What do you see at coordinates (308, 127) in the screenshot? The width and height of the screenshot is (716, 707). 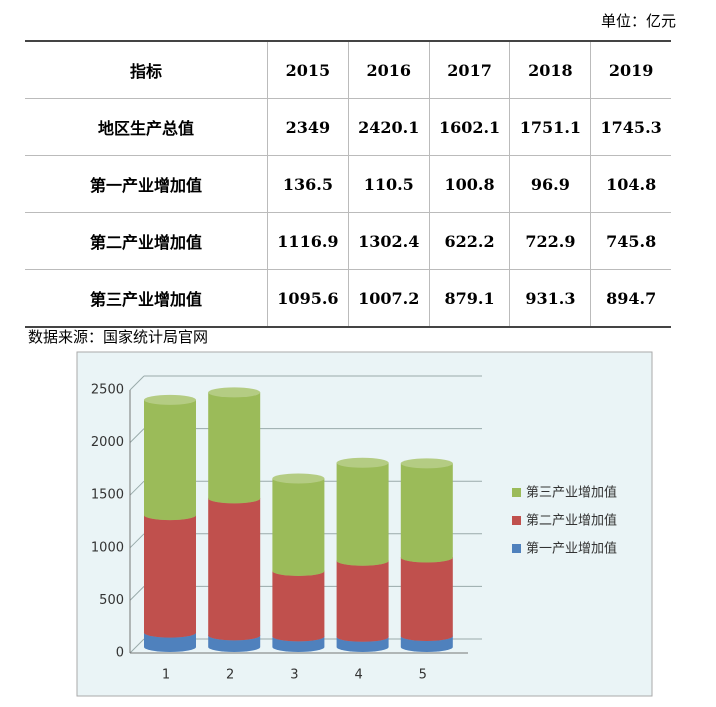 I see `cell: 2349` at bounding box center [308, 127].